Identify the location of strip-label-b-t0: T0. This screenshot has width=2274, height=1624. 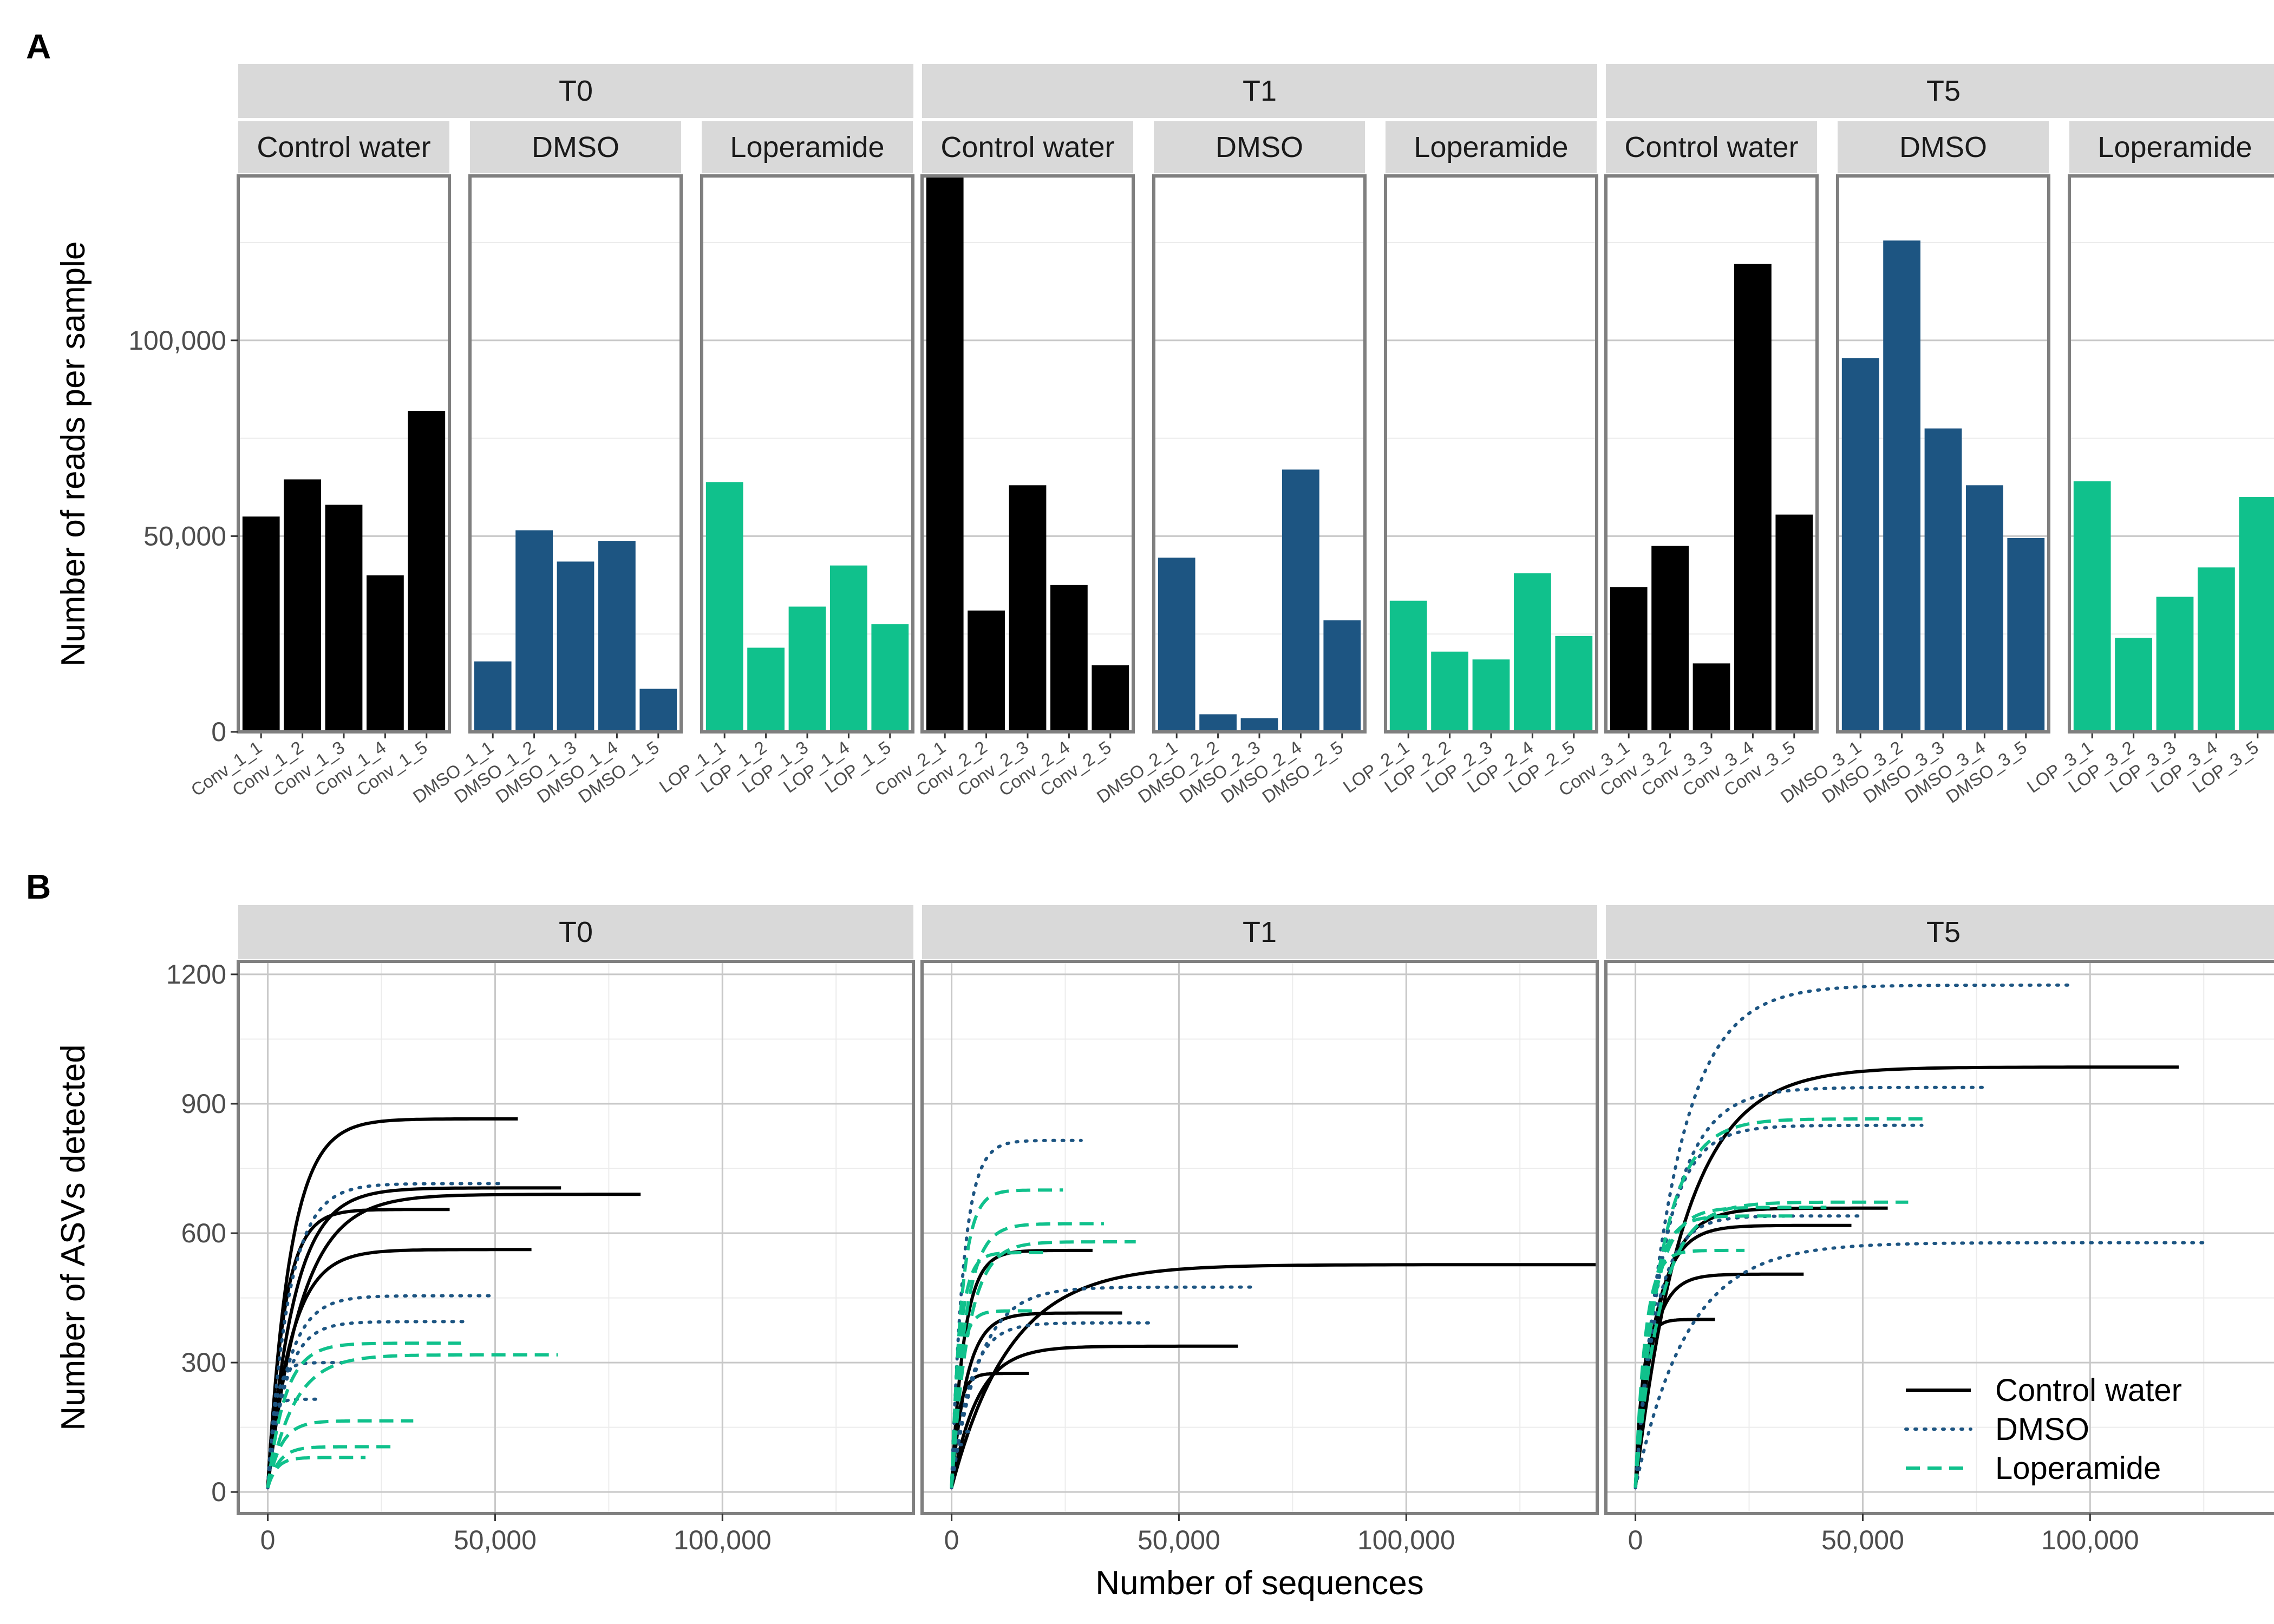
(576, 932).